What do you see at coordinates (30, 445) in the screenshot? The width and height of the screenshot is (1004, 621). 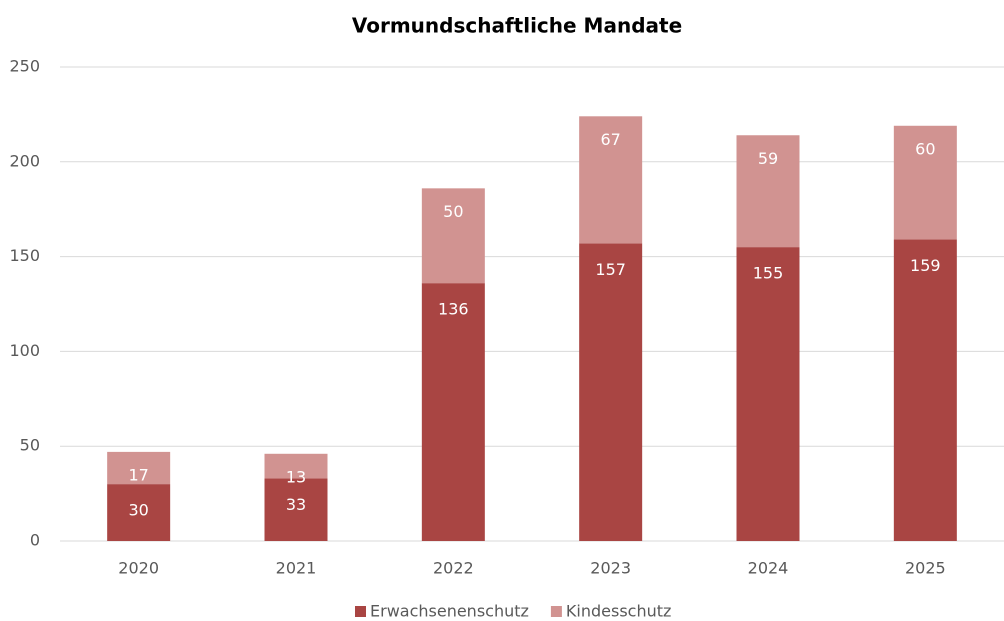 I see `y-tick-label: 50` at bounding box center [30, 445].